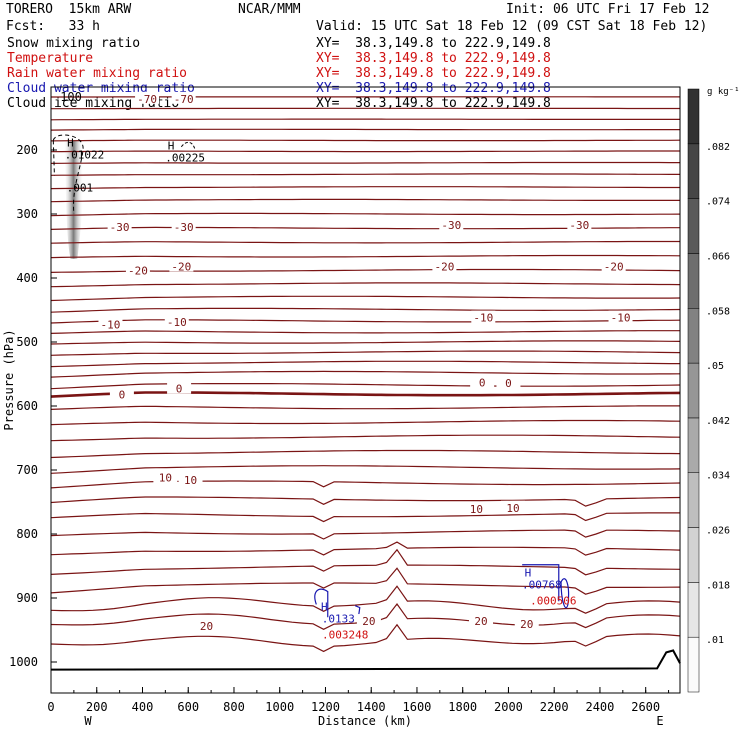 This screenshot has height=740, width=740. What do you see at coordinates (325, 707) in the screenshot?
I see `x-tick-label: 1200` at bounding box center [325, 707].